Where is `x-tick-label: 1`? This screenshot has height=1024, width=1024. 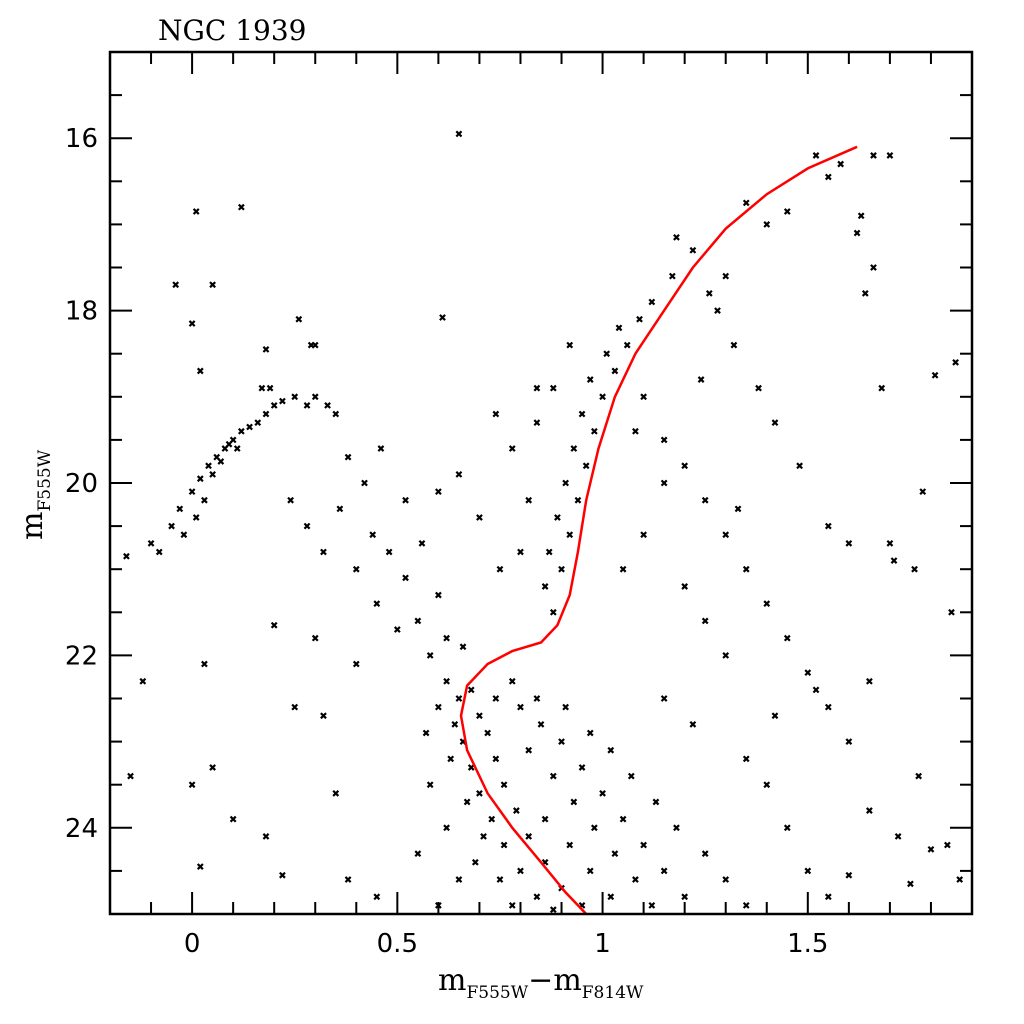 x-tick-label: 1 is located at coordinates (602, 944).